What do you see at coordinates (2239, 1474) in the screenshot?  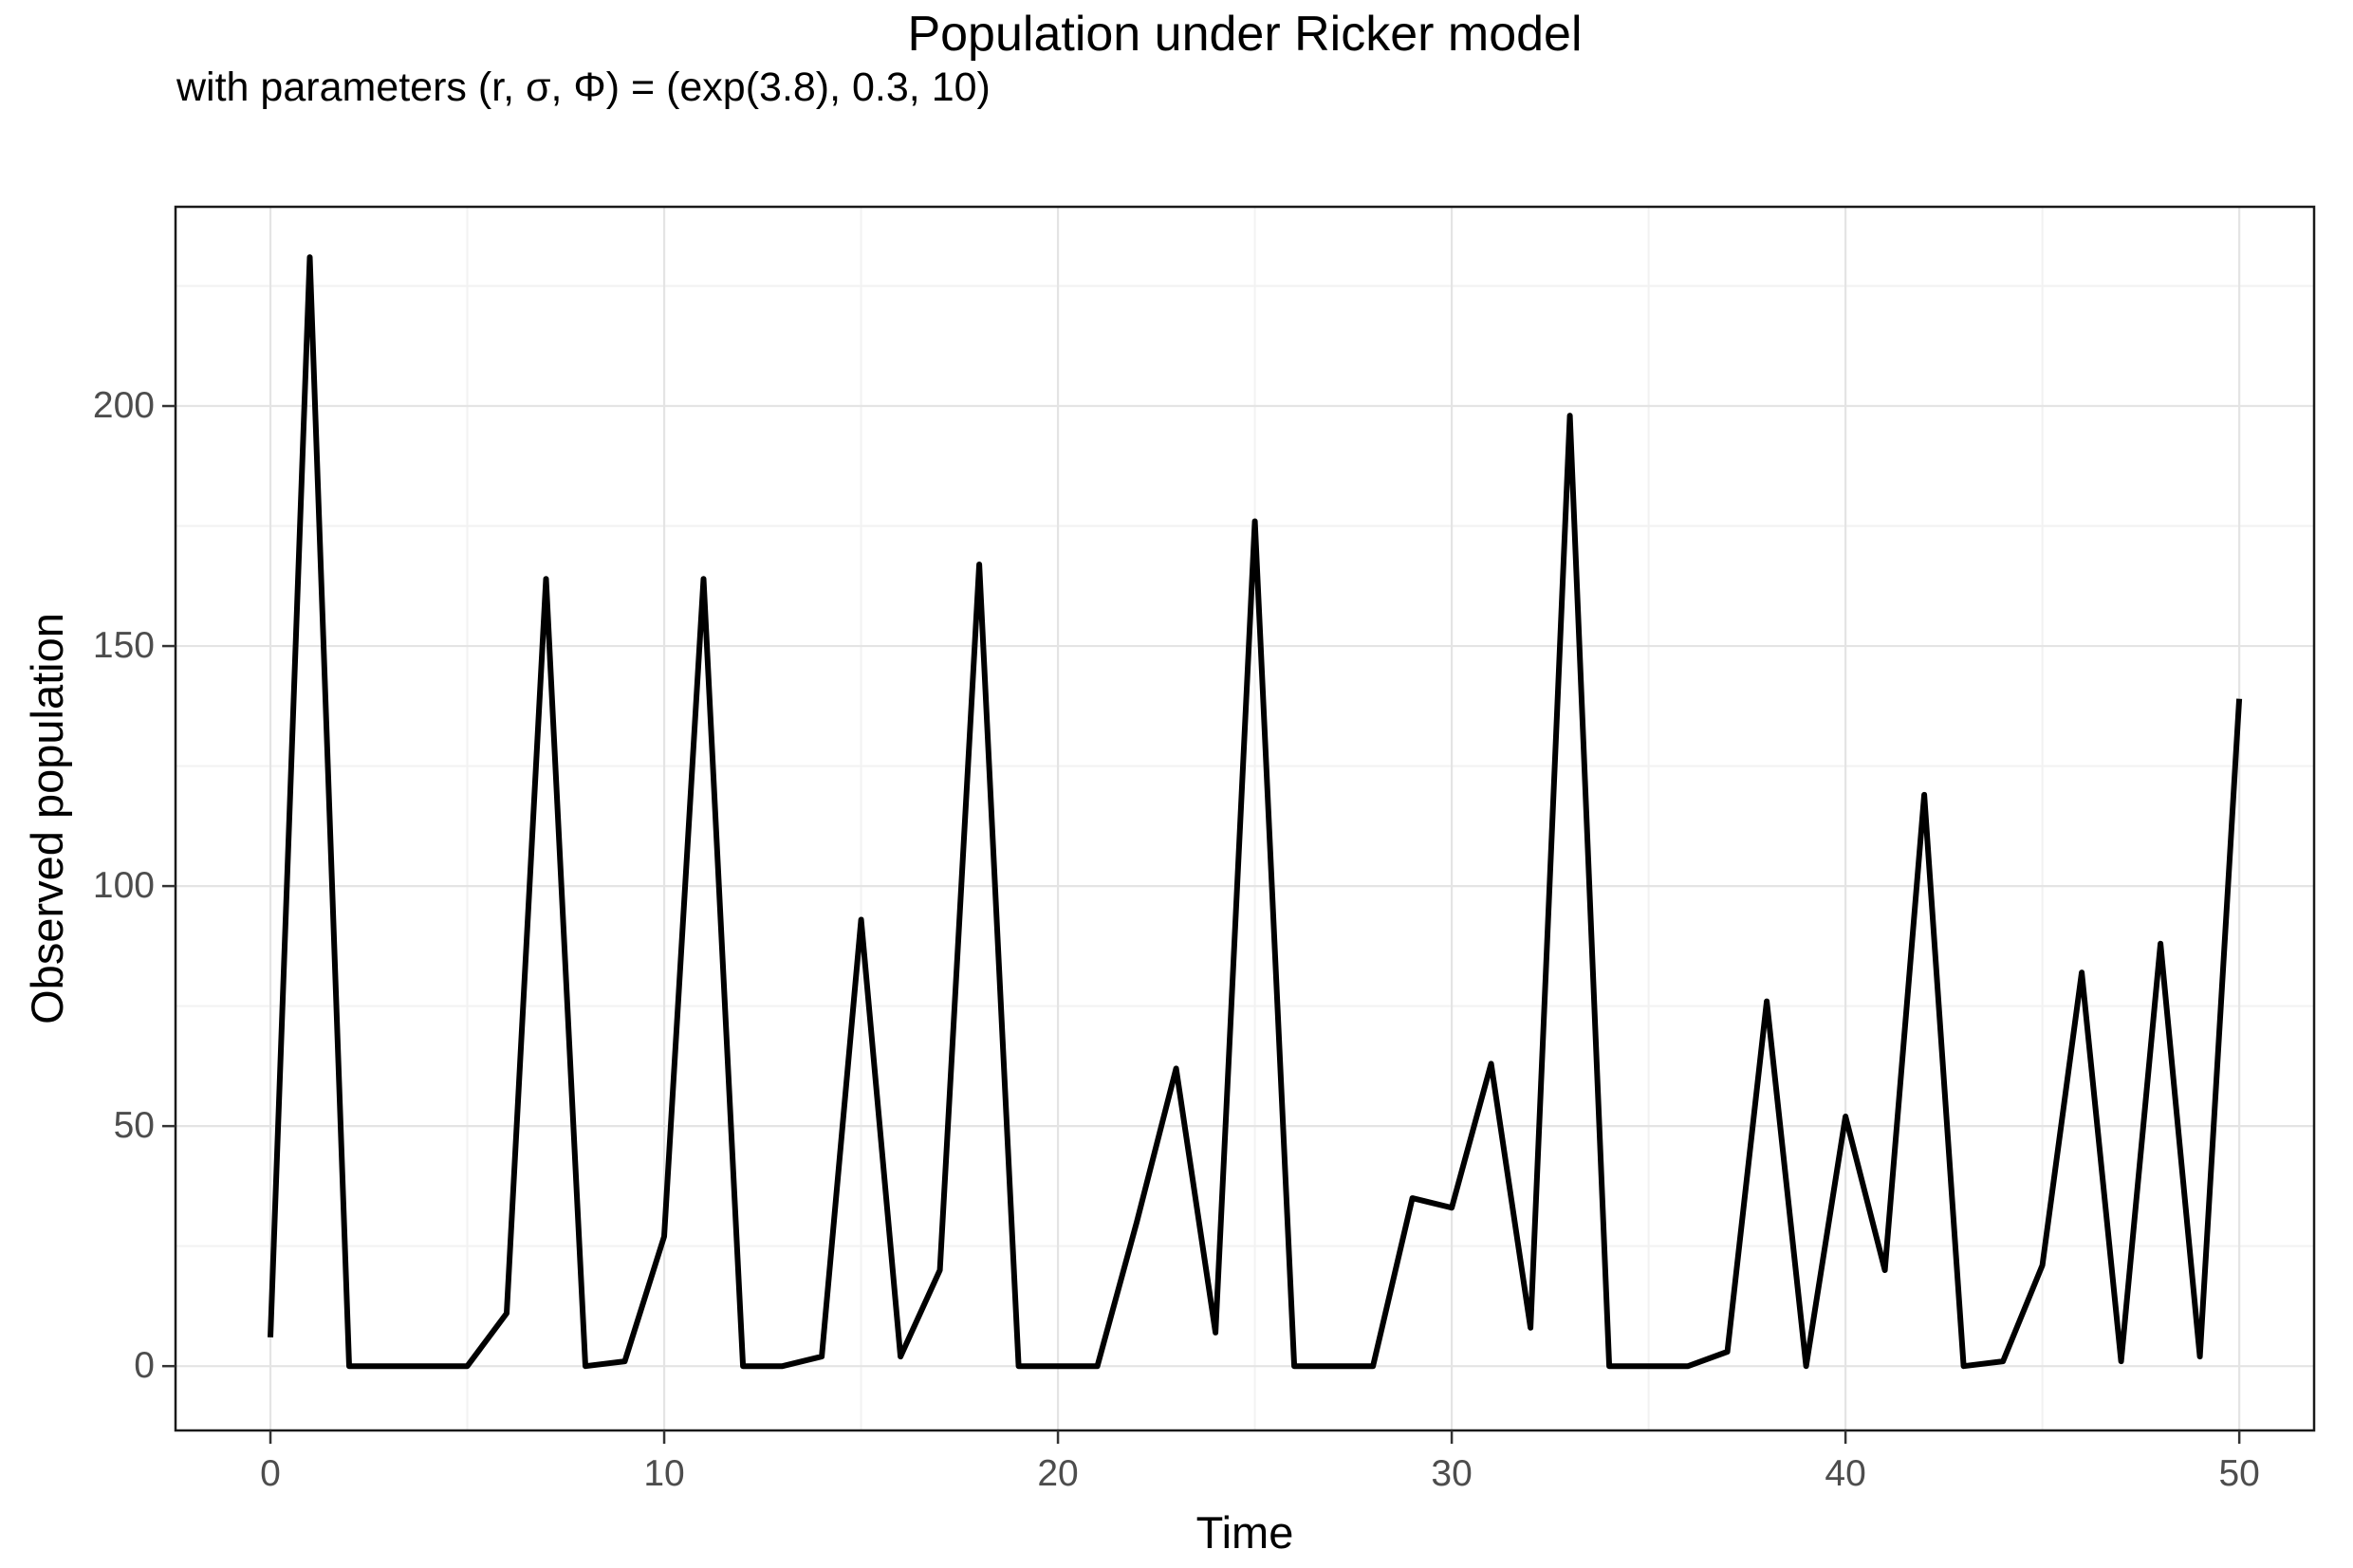 I see `x-tick-label: 50` at bounding box center [2239, 1474].